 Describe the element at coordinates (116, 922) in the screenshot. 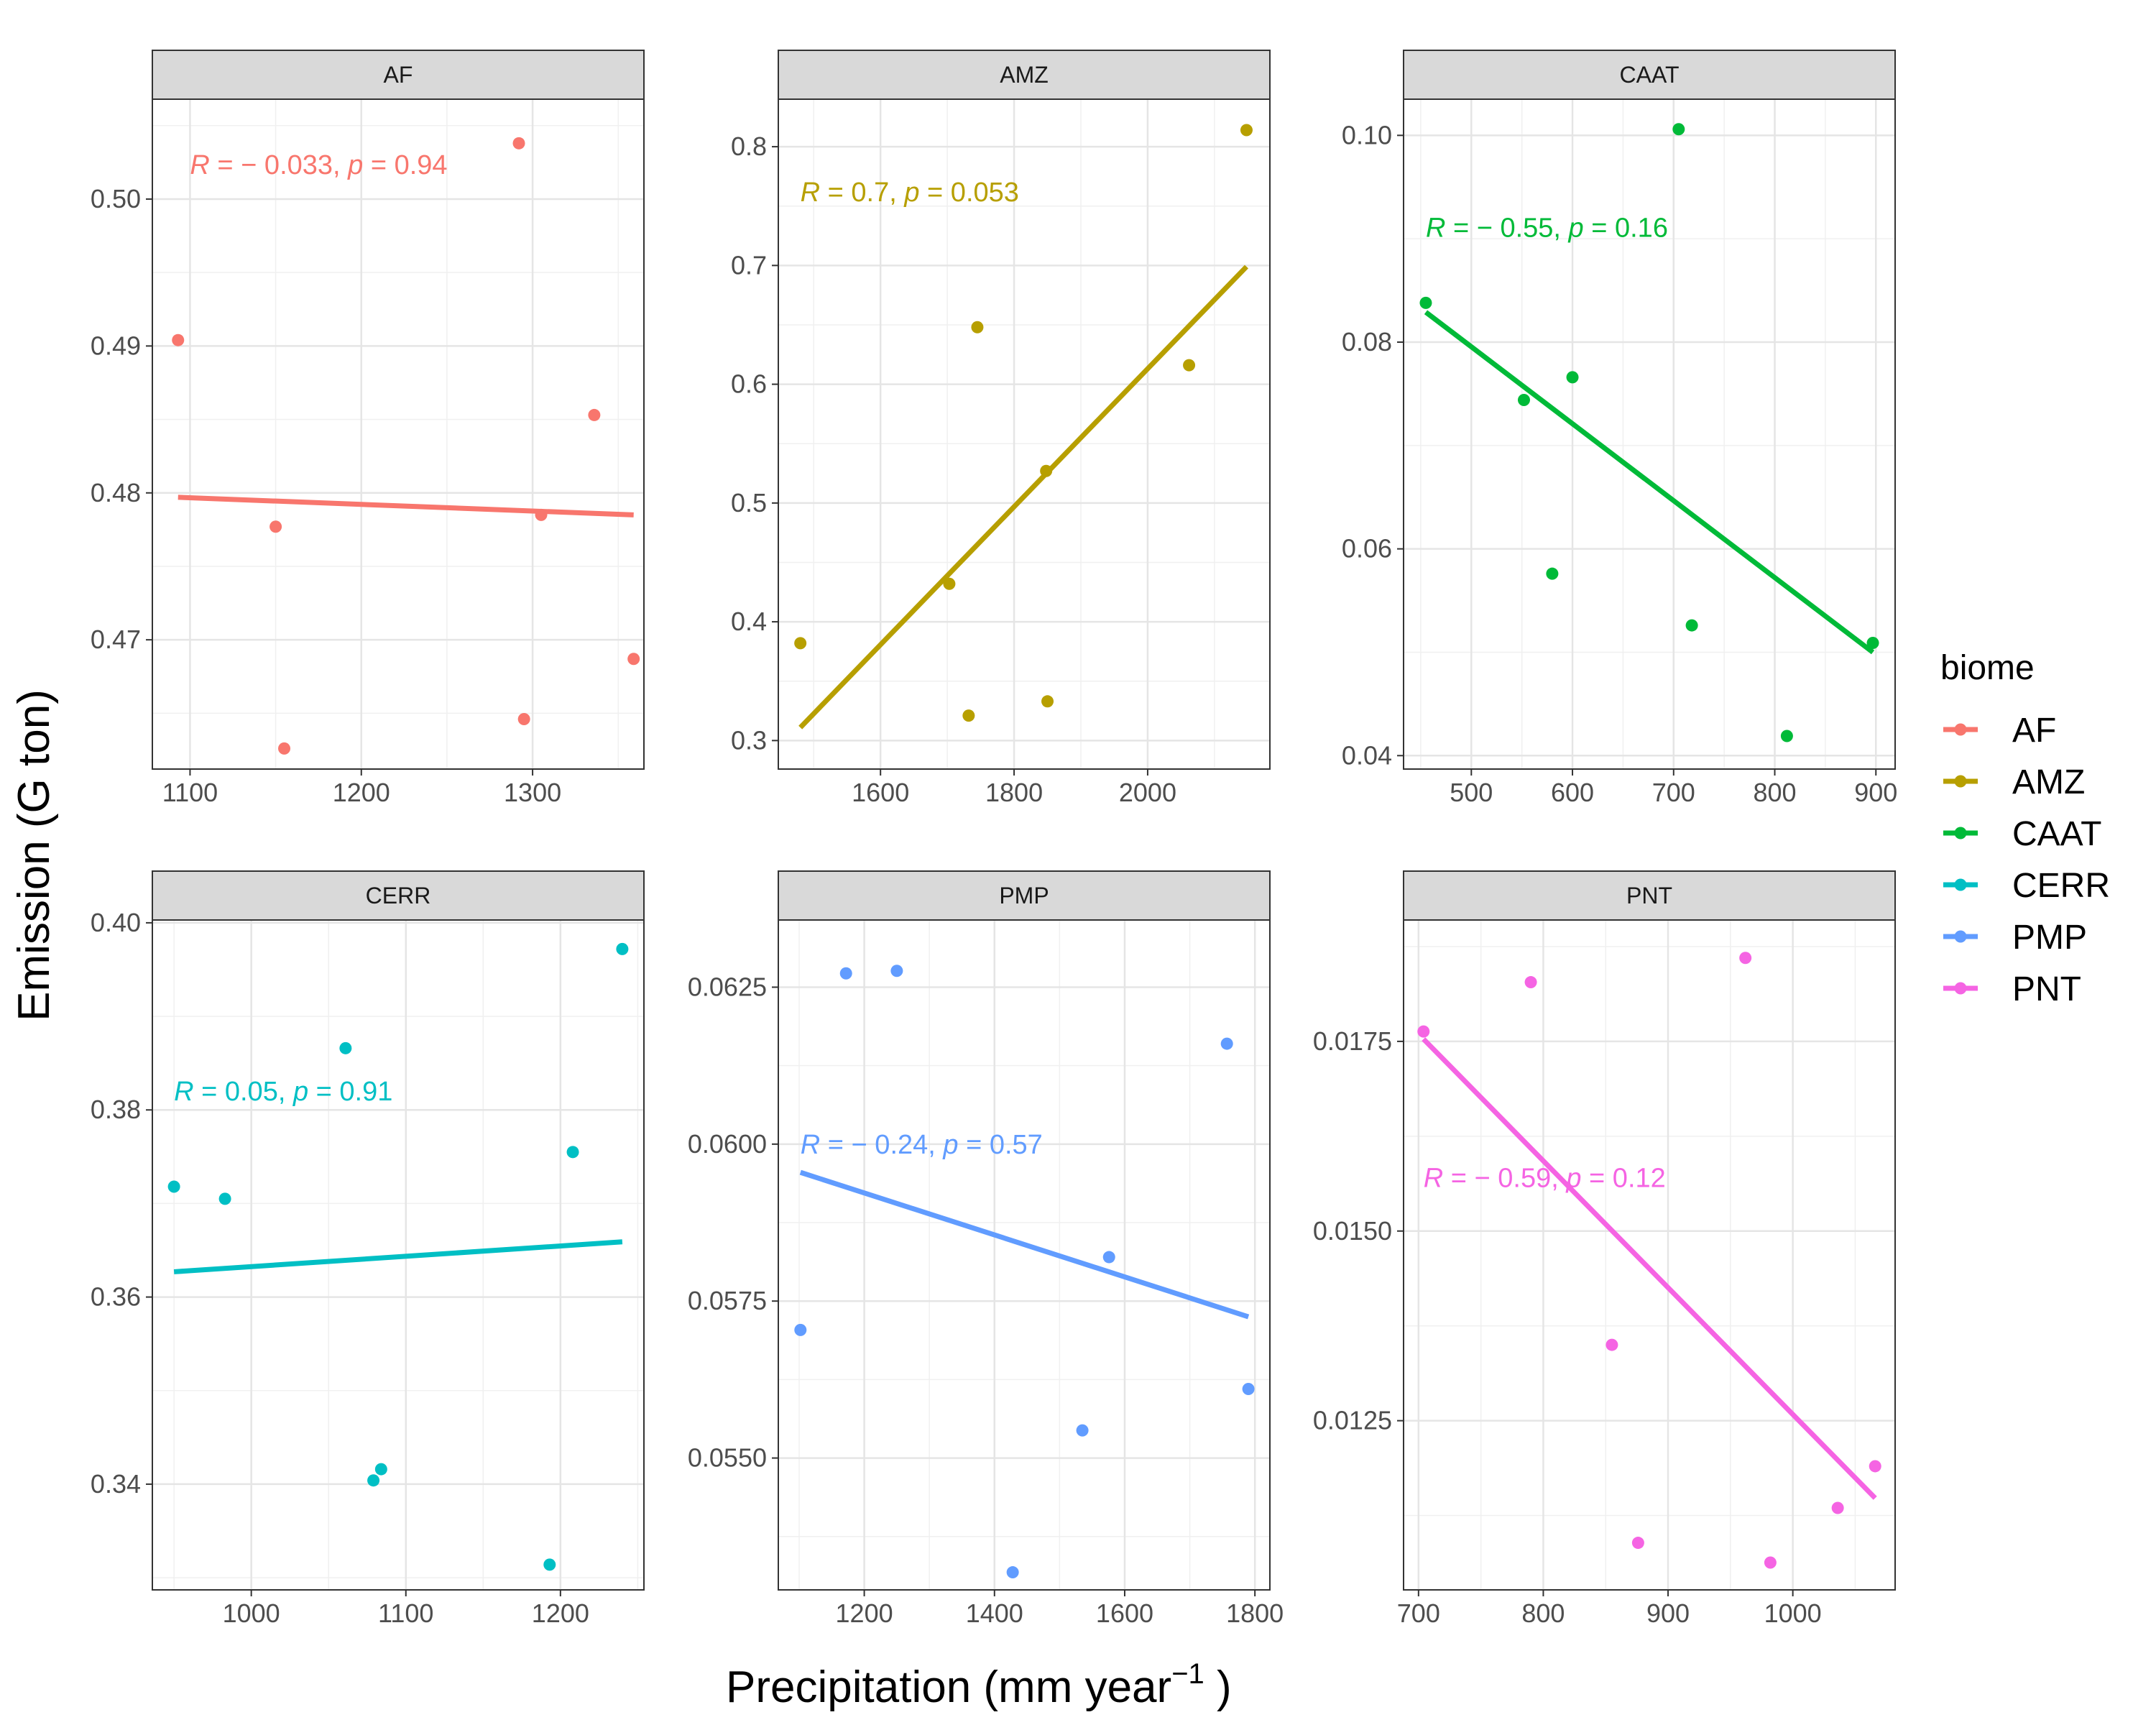

I see `y-tick-label: 0.40` at that location.